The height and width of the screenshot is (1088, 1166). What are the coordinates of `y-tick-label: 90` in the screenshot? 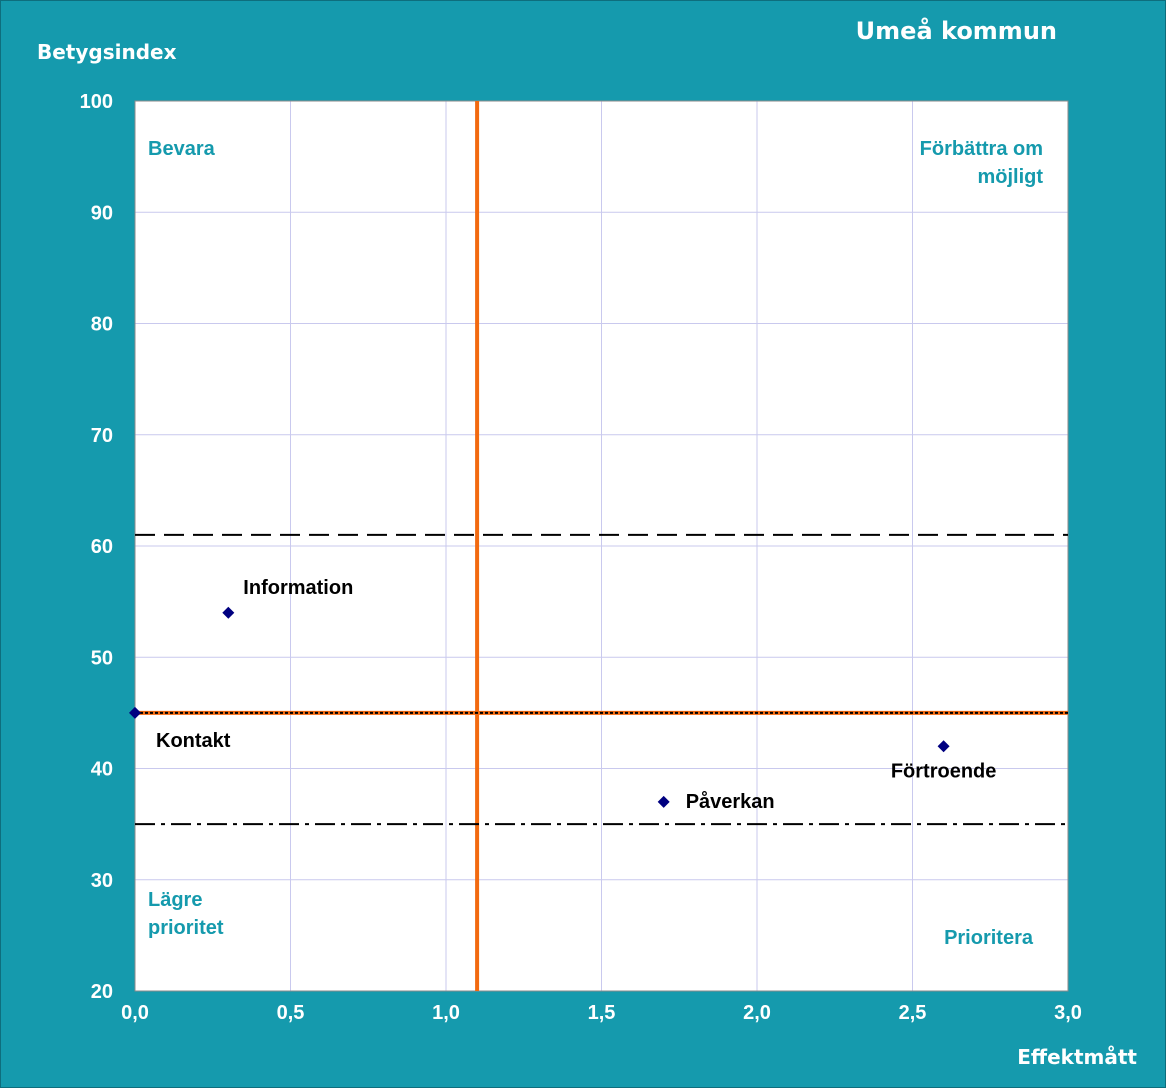 It's located at (102, 213).